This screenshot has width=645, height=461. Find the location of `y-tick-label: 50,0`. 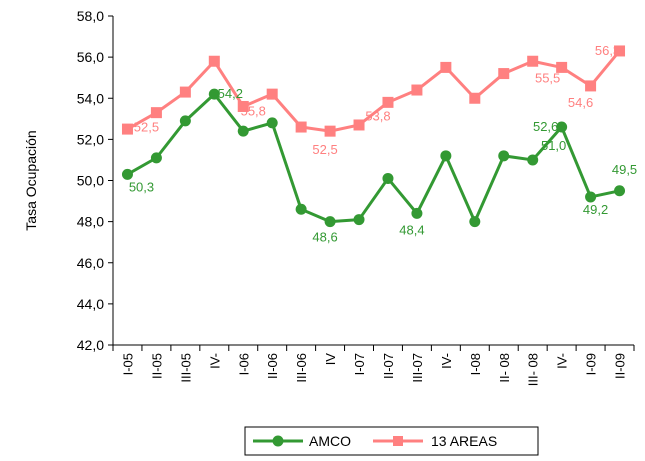

y-tick-label: 50,0 is located at coordinates (90, 181).